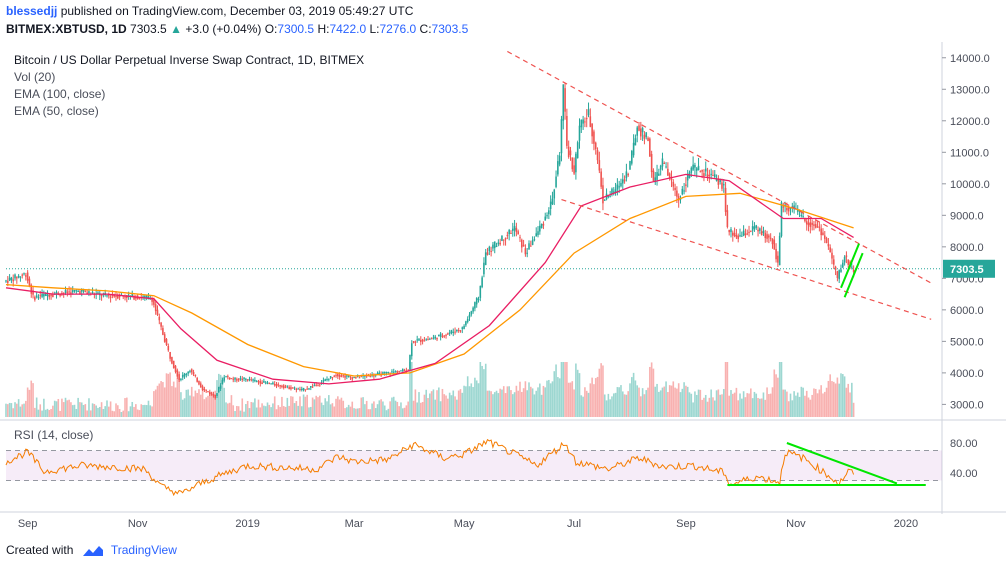  Describe the element at coordinates (143, 550) in the screenshot. I see `tradingview-link: TradingView` at that location.